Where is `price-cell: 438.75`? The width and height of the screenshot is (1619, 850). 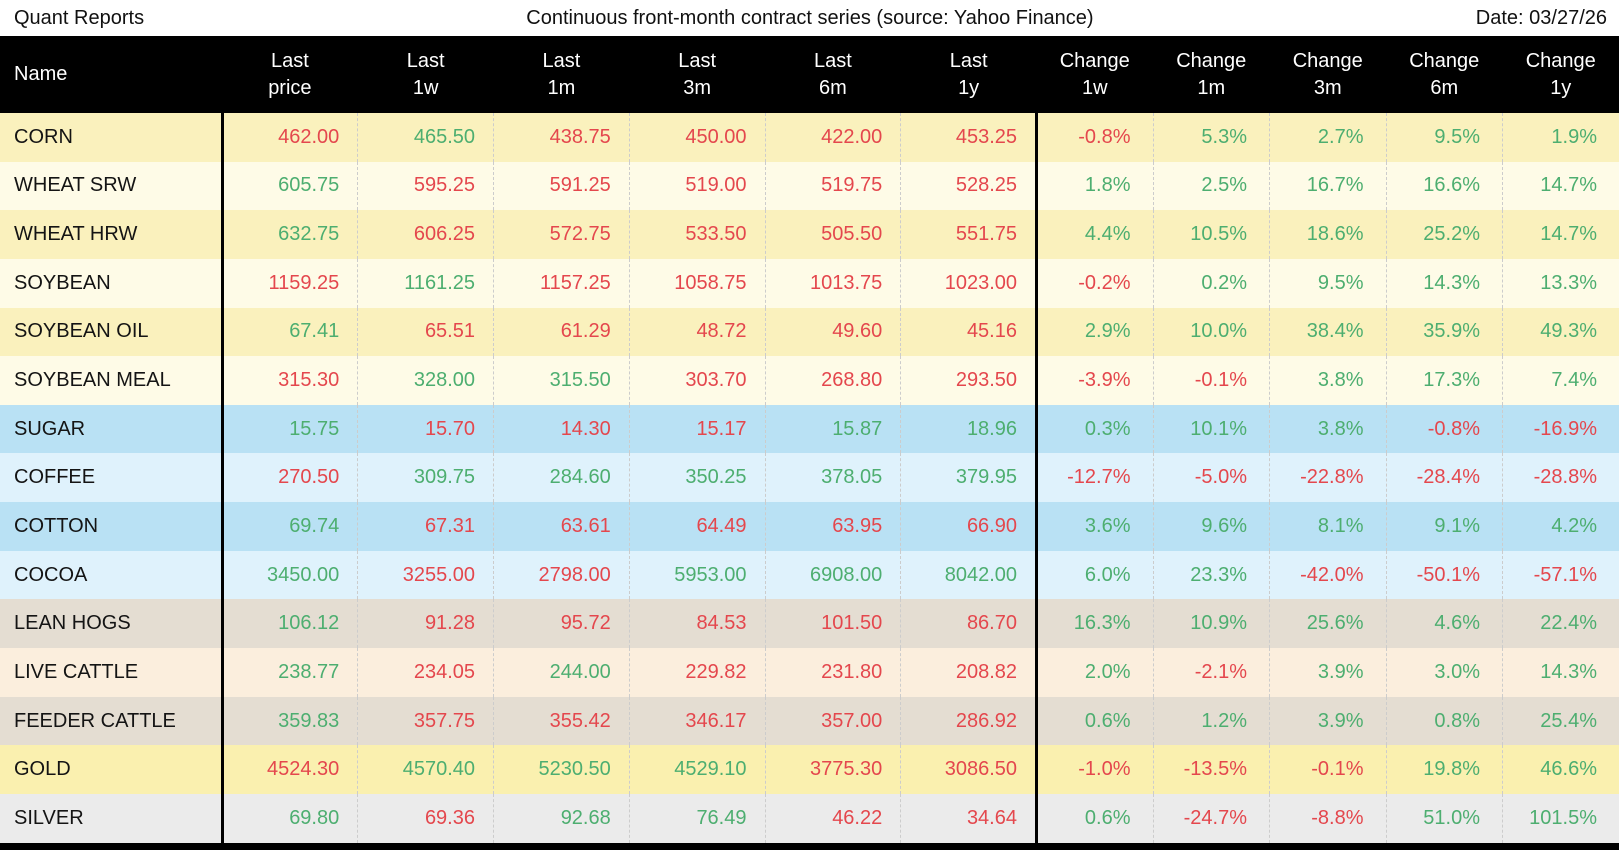 price-cell: 438.75 is located at coordinates (561, 137).